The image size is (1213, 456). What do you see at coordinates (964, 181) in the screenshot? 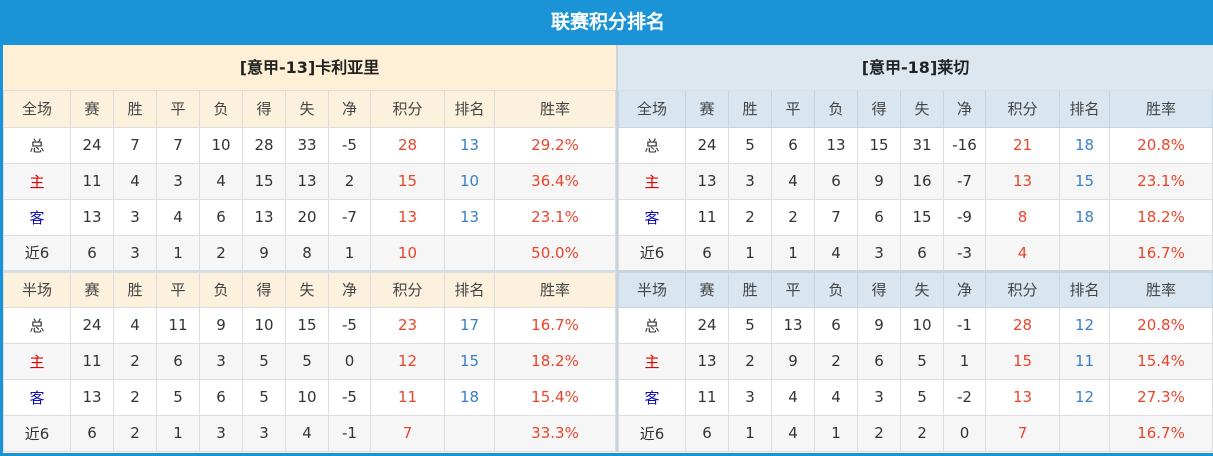
I see `cell: -7` at bounding box center [964, 181].